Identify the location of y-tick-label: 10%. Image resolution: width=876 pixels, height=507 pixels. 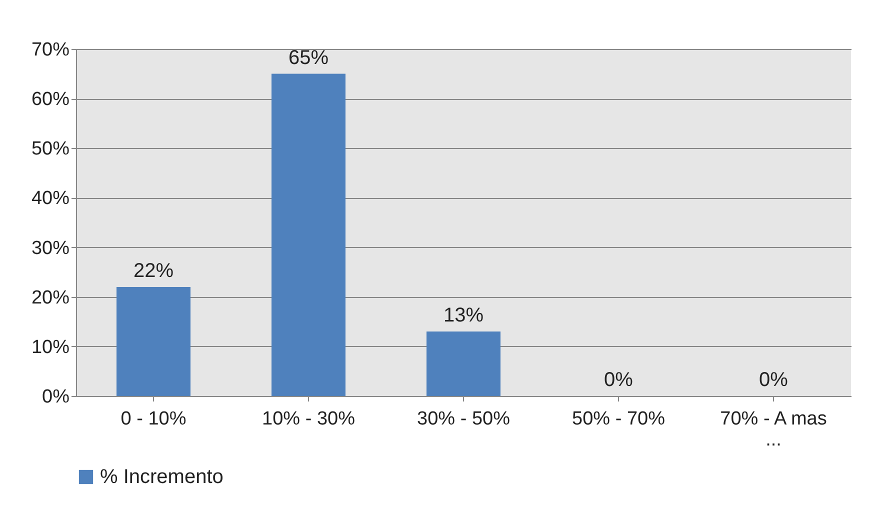
(50, 347).